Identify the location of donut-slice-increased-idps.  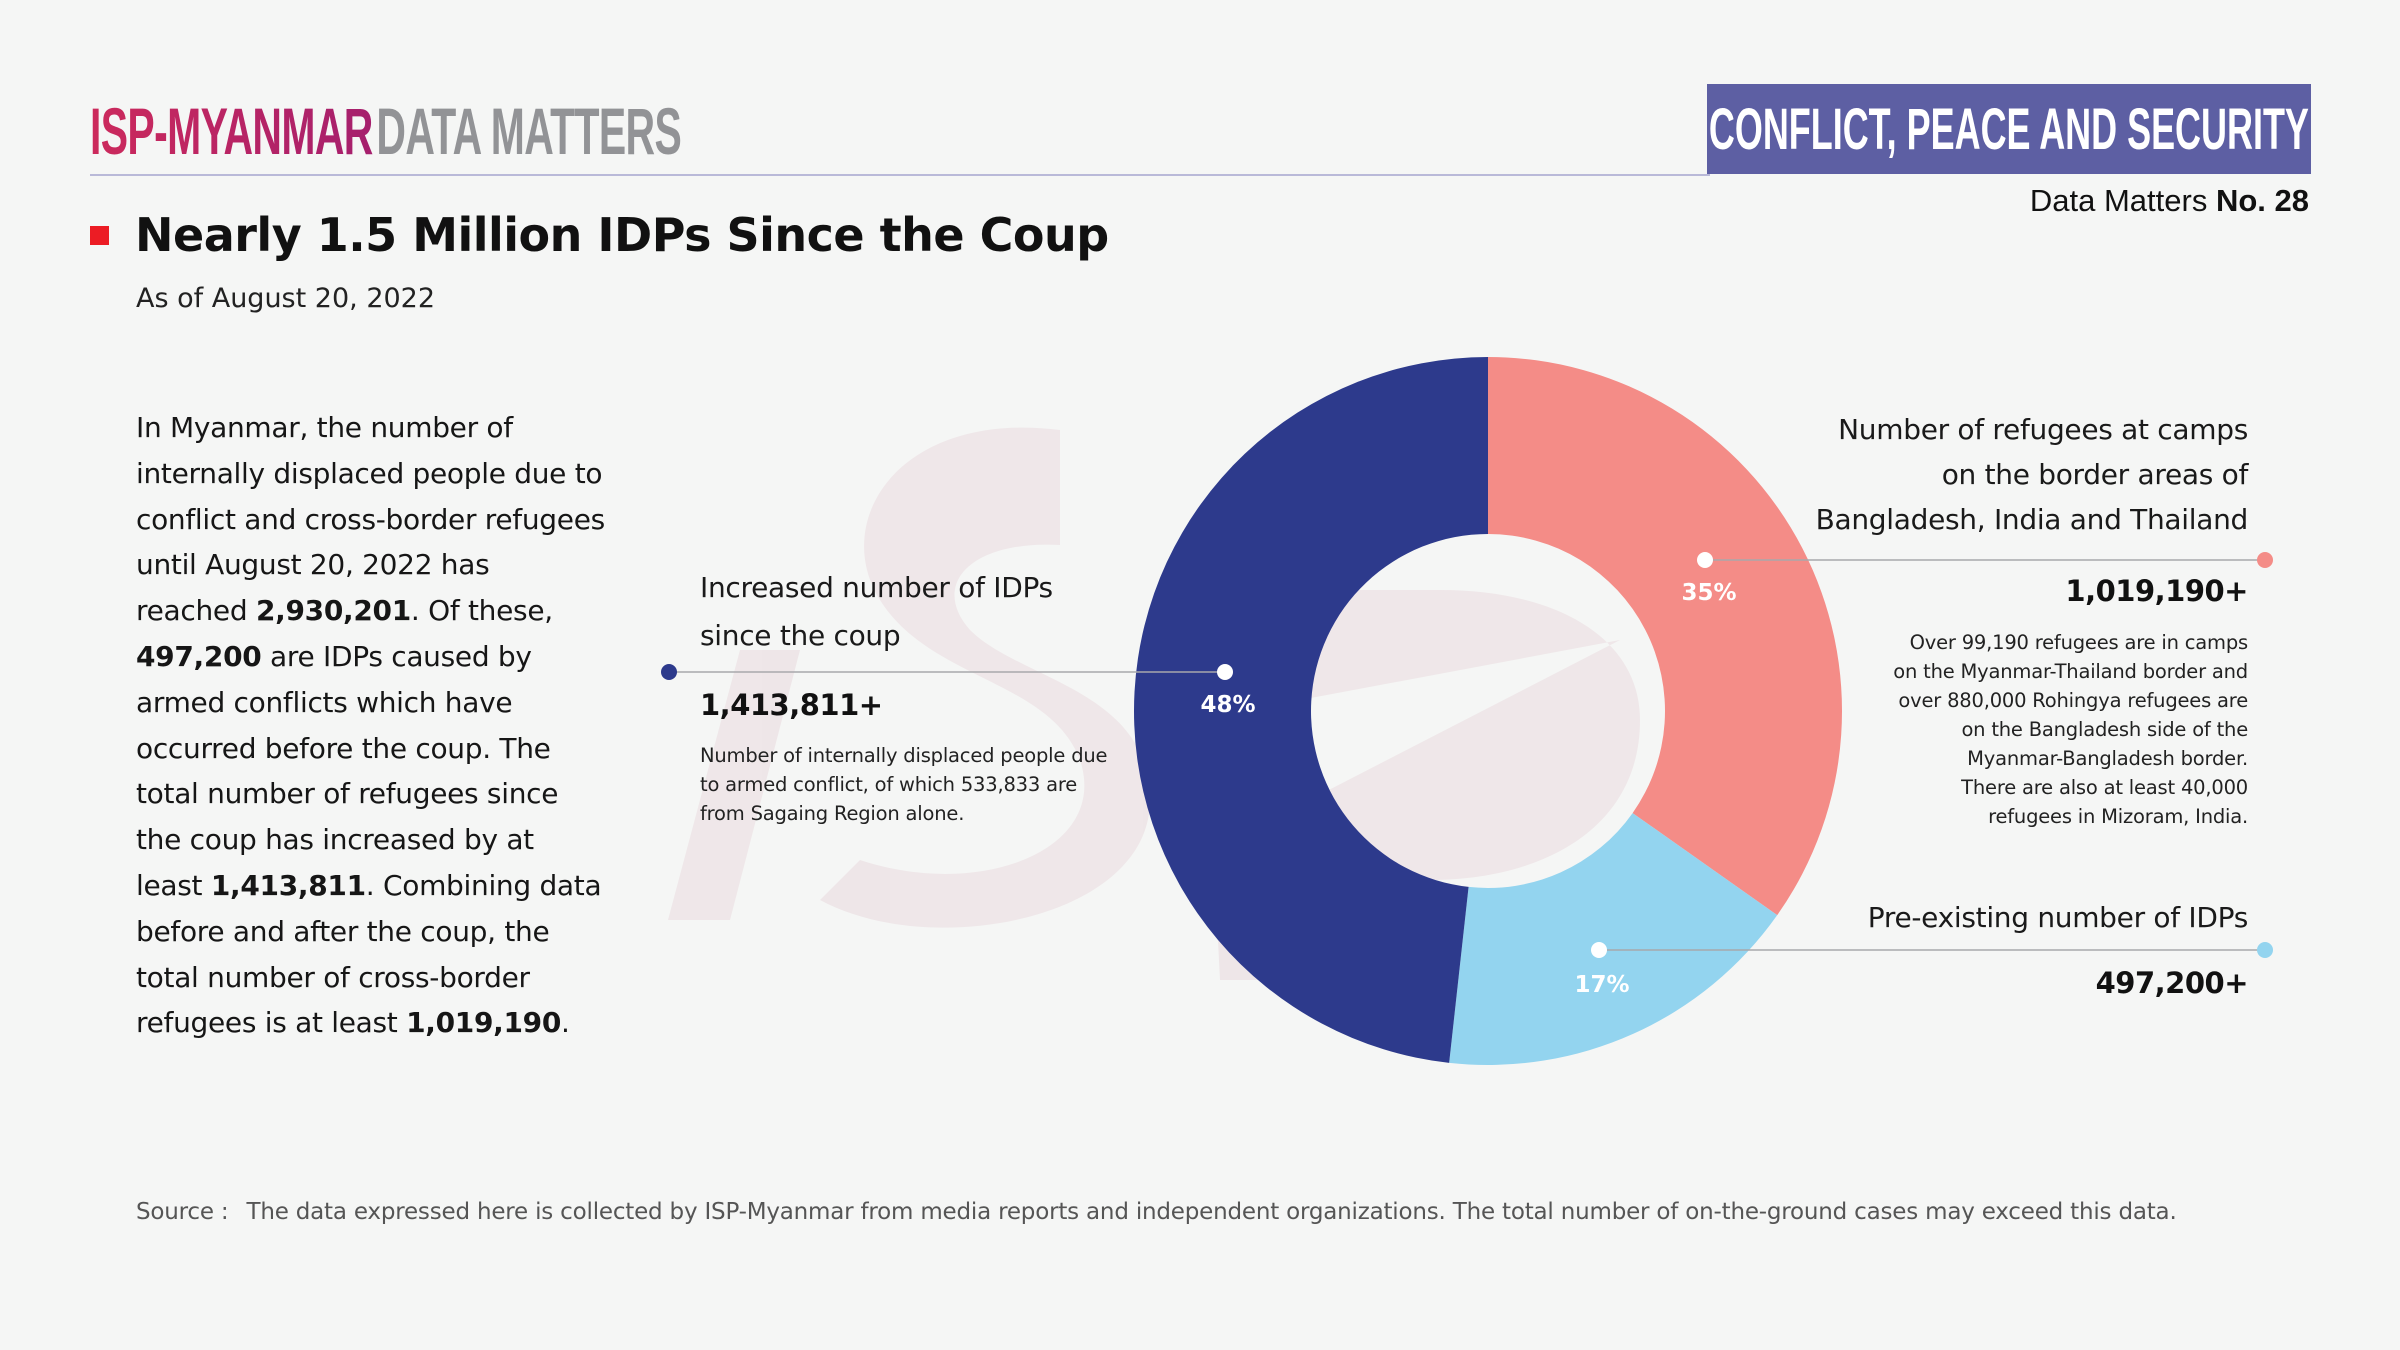
(1311, 710).